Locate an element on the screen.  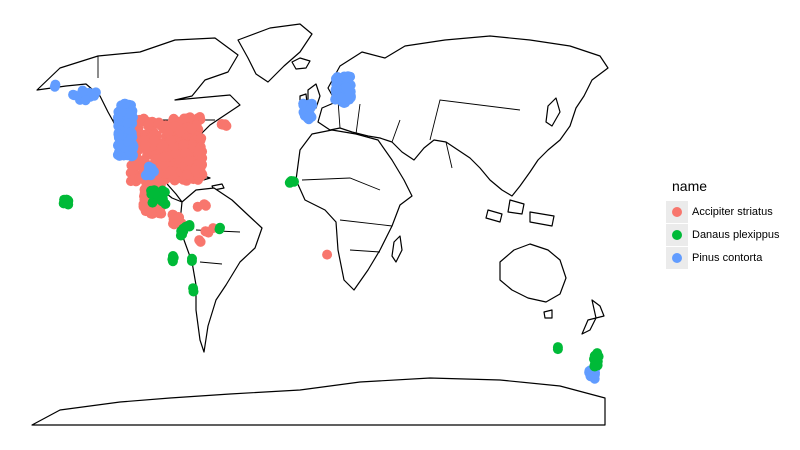
legend-title: name is located at coordinates (690, 186).